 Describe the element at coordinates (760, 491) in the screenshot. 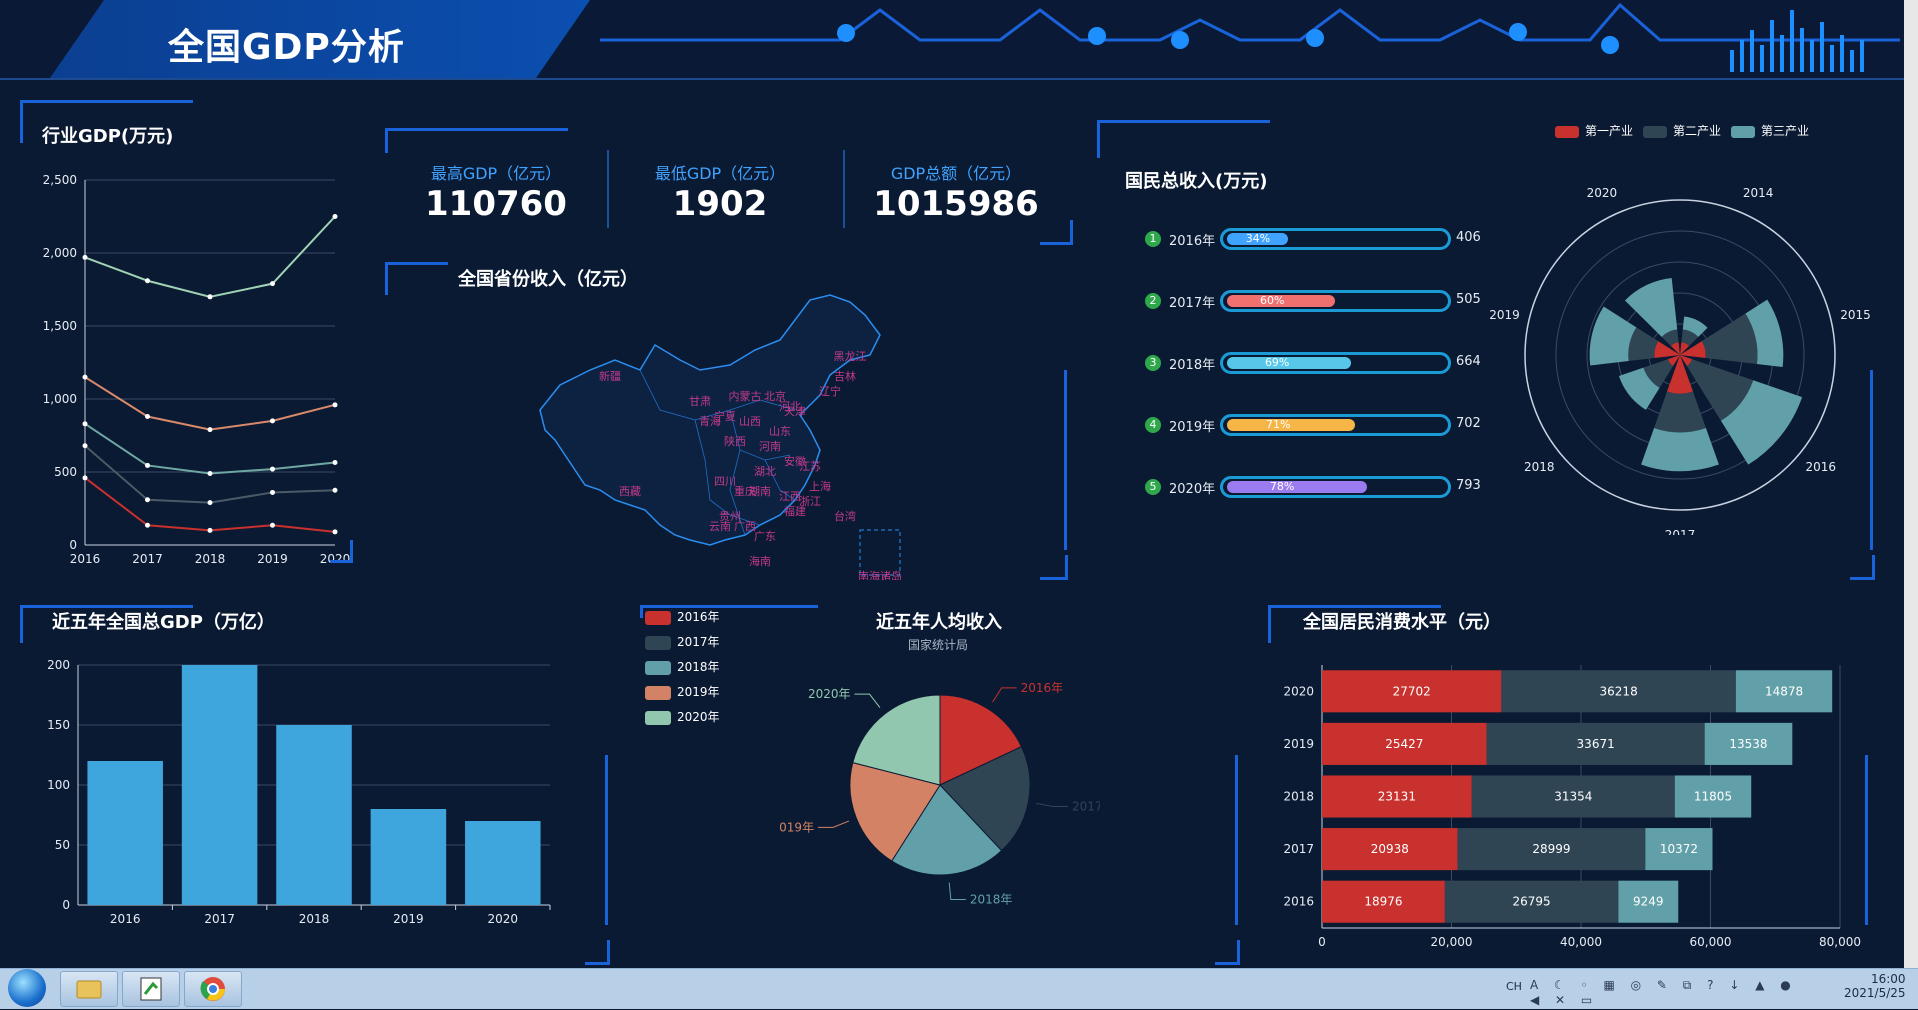

I see `map-label: 湖南` at that location.